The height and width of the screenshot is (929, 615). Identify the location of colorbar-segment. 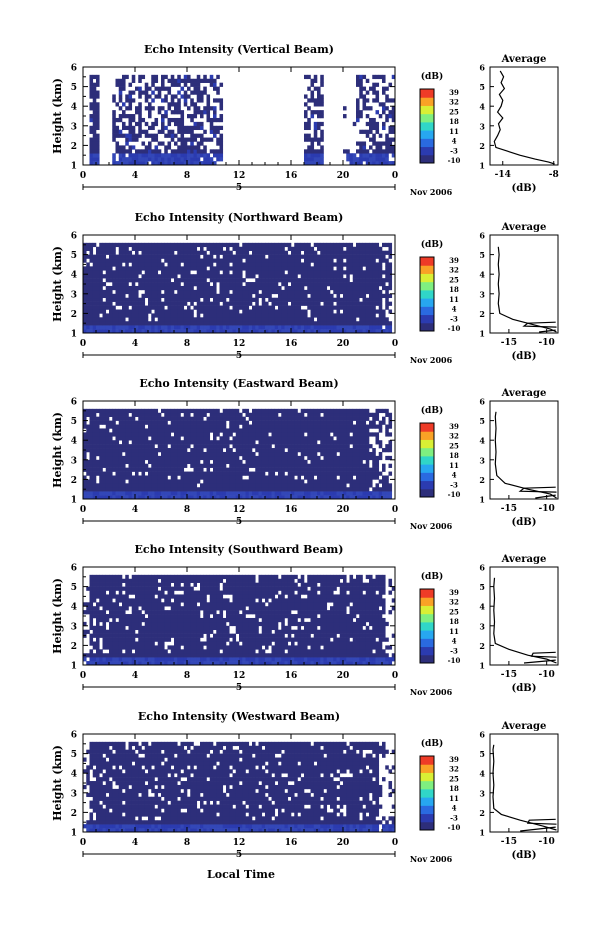
(427, 302).